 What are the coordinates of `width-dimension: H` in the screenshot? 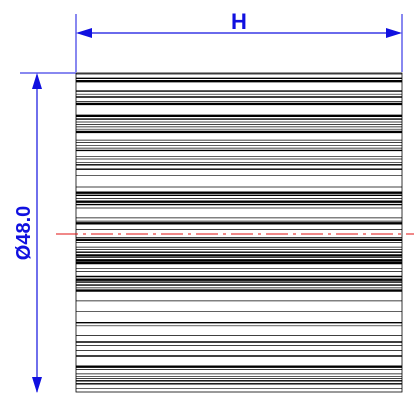 It's located at (239, 40).